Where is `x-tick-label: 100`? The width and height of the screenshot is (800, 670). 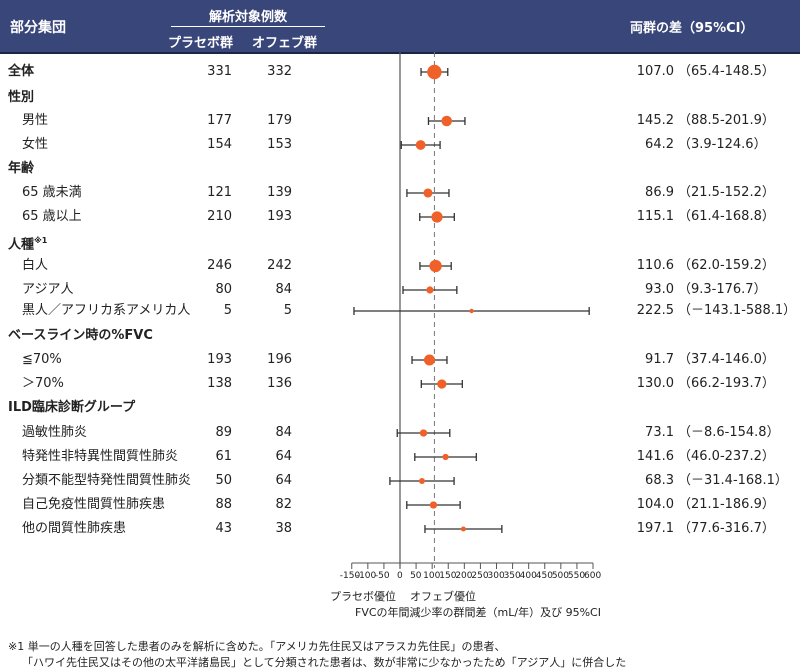 x-tick-label: 100 is located at coordinates (432, 576).